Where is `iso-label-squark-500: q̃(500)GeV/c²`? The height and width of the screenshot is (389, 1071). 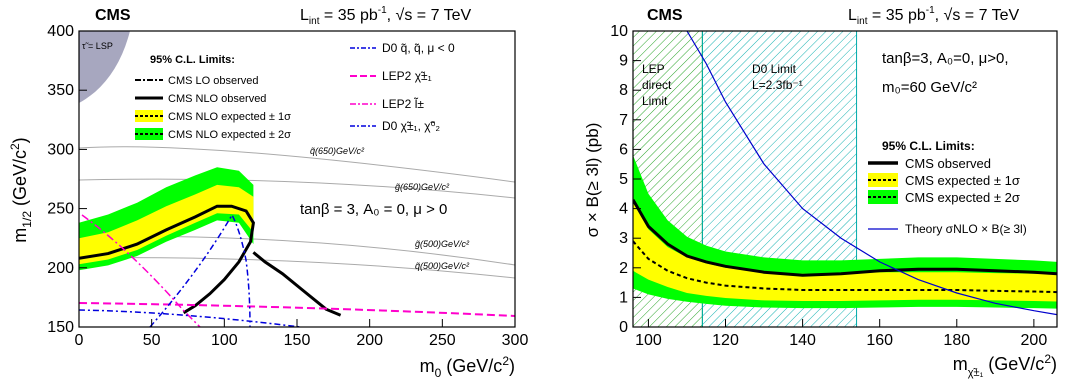 iso-label-squark-500: q̃(500)GeV/c² is located at coordinates (442, 266).